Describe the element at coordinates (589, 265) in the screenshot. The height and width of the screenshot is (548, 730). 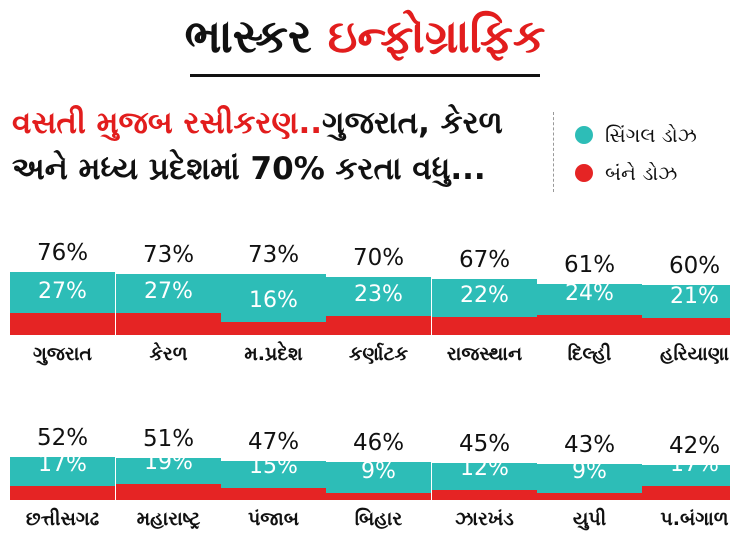
I see `single-dose-label: 61%` at that location.